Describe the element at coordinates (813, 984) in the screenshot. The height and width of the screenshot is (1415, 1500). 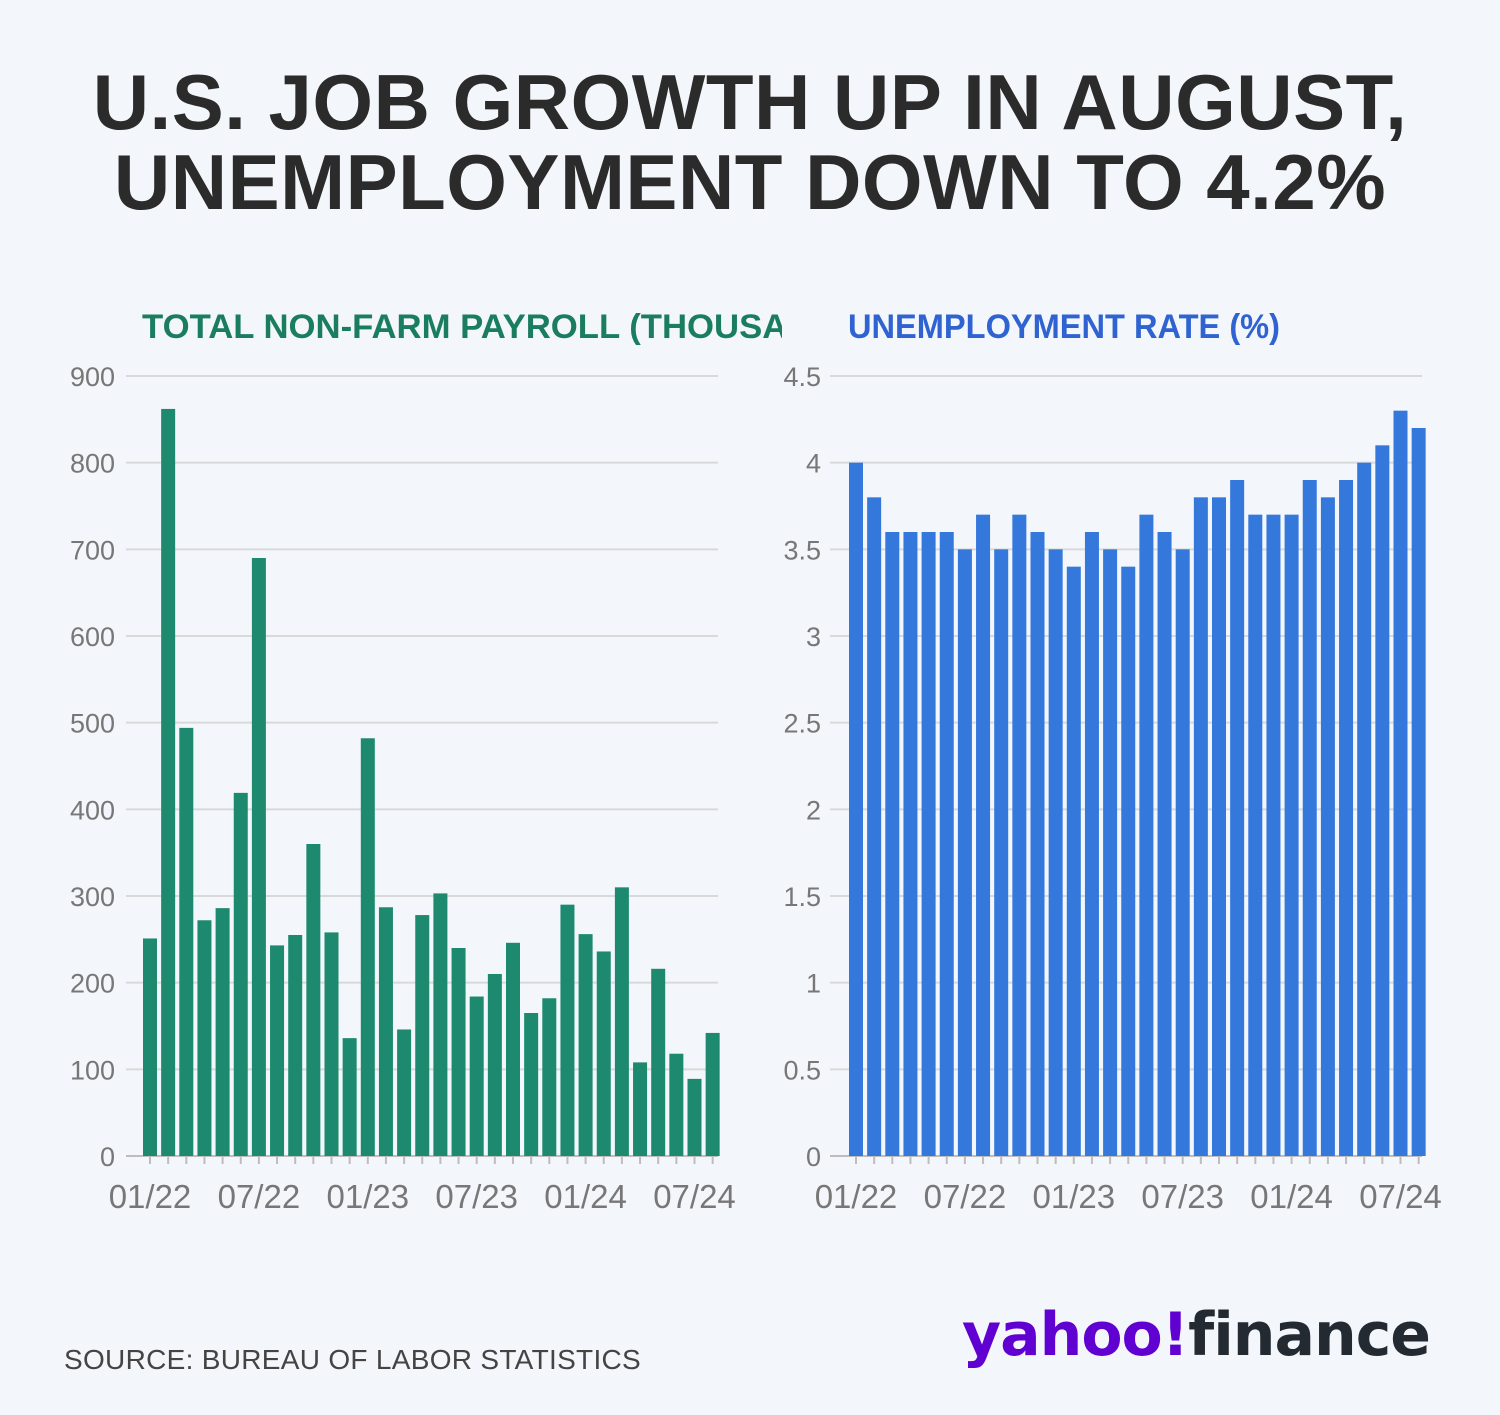
I see `unemployment-y-tick-label: 1` at that location.